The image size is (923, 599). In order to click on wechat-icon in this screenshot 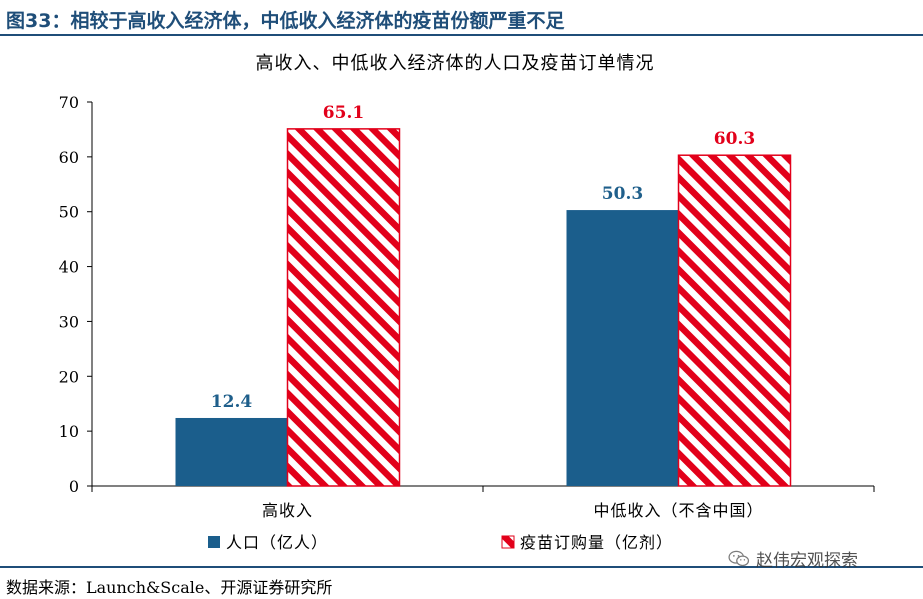, I will do `click(739, 558)`.